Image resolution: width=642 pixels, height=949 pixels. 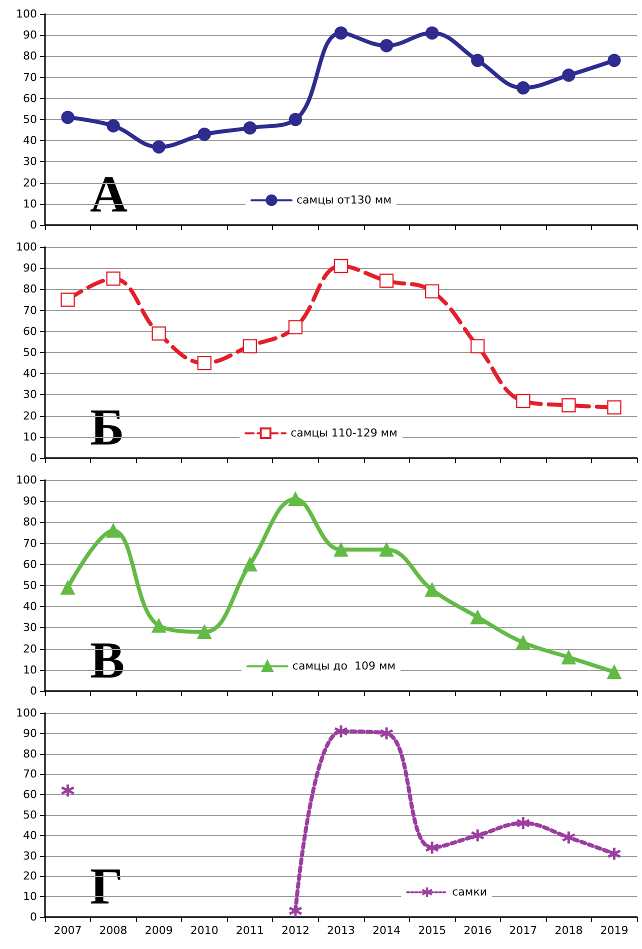 What do you see at coordinates (344, 666) in the screenshot?
I see `legend-label: самцы до 109 мм` at bounding box center [344, 666].